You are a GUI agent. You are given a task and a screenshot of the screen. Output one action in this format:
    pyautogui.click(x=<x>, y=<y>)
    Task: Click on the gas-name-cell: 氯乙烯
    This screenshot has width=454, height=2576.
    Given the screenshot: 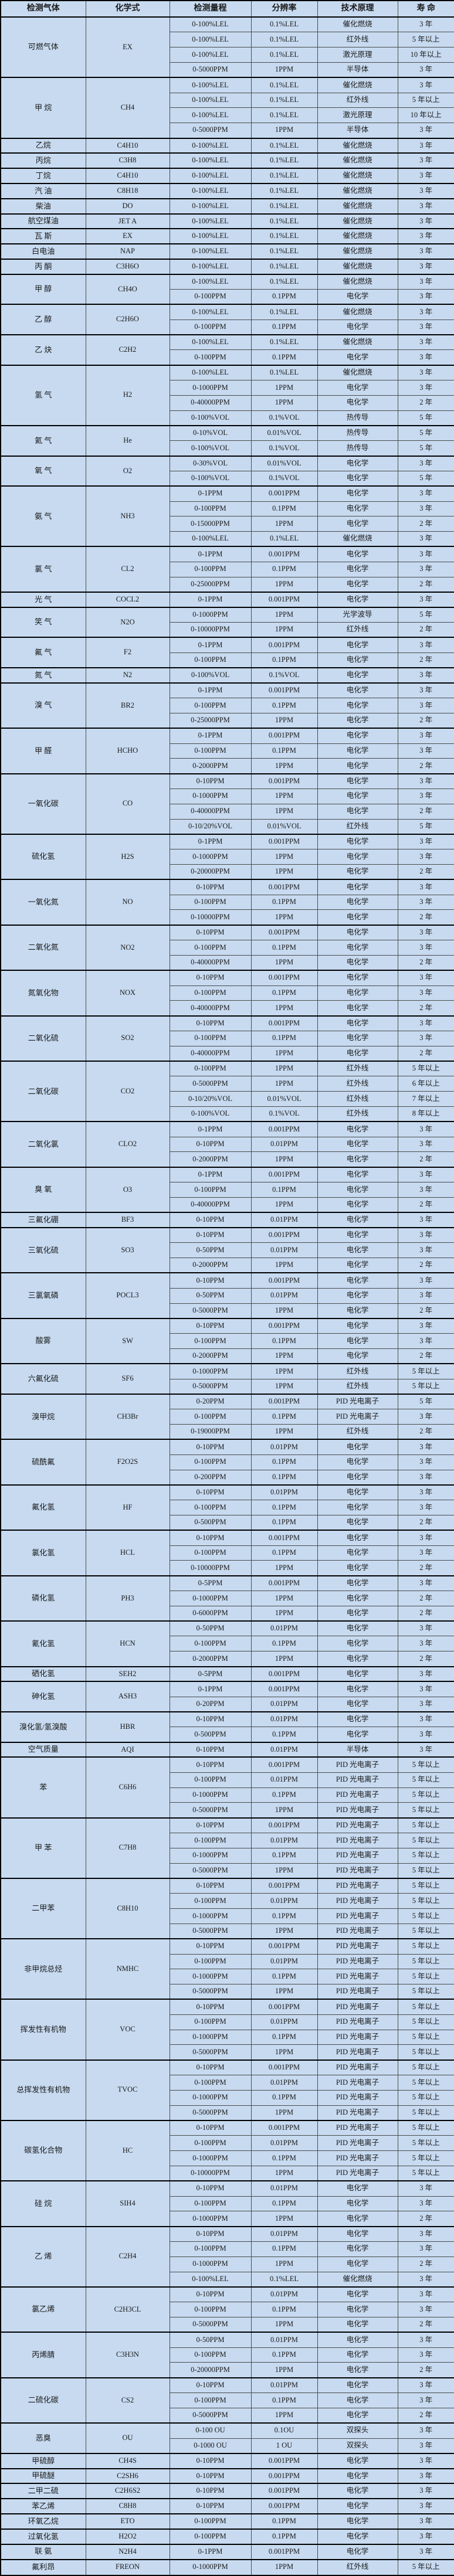 What is the action you would take?
    pyautogui.click(x=43, y=2309)
    